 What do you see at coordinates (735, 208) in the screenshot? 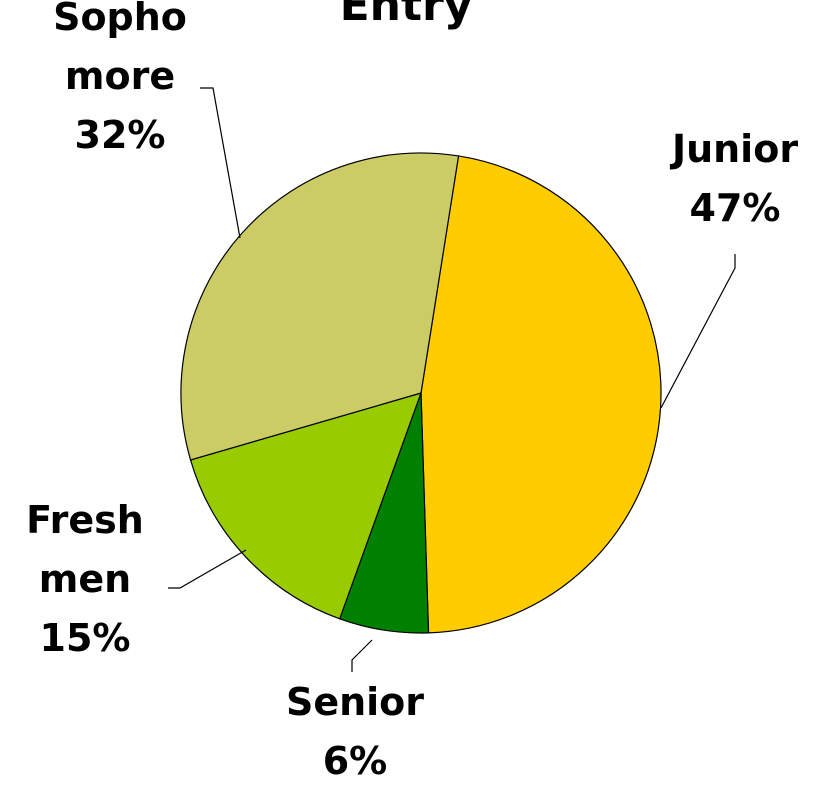
I see `slice-value-label: 47%` at bounding box center [735, 208].